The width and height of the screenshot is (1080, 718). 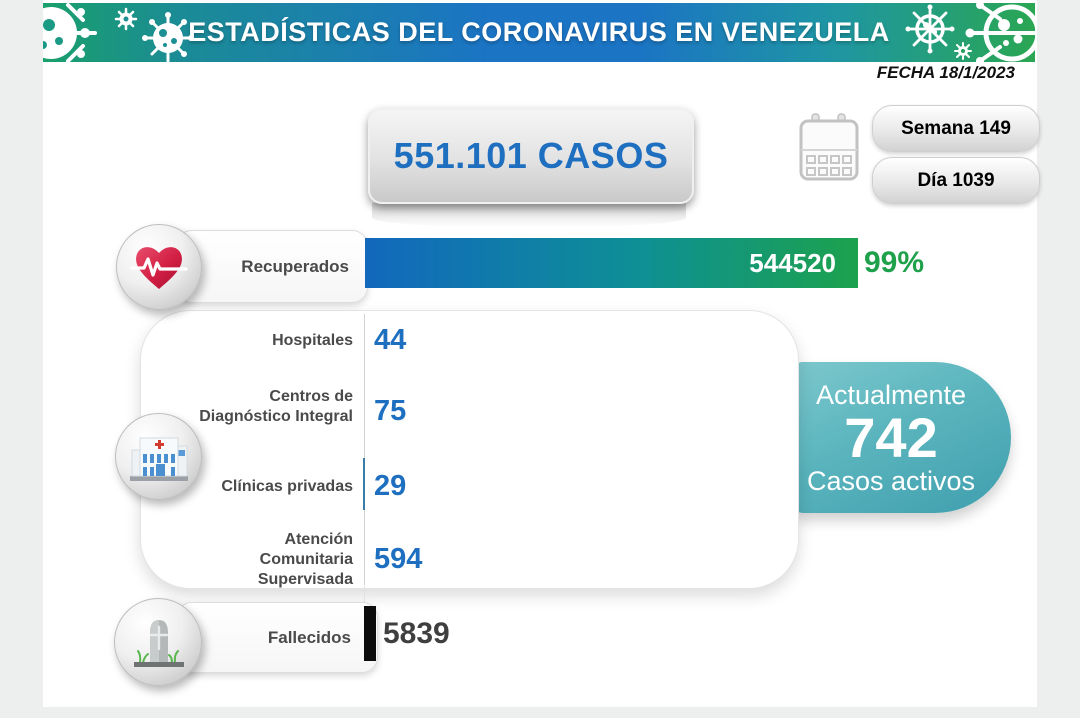 I want to click on total-box-reflection, so click(x=529, y=215).